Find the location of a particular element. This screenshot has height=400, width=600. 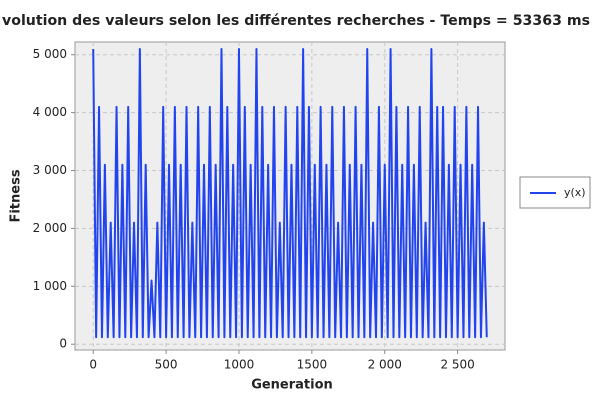

x-tick-label: 2 500 is located at coordinates (457, 365).